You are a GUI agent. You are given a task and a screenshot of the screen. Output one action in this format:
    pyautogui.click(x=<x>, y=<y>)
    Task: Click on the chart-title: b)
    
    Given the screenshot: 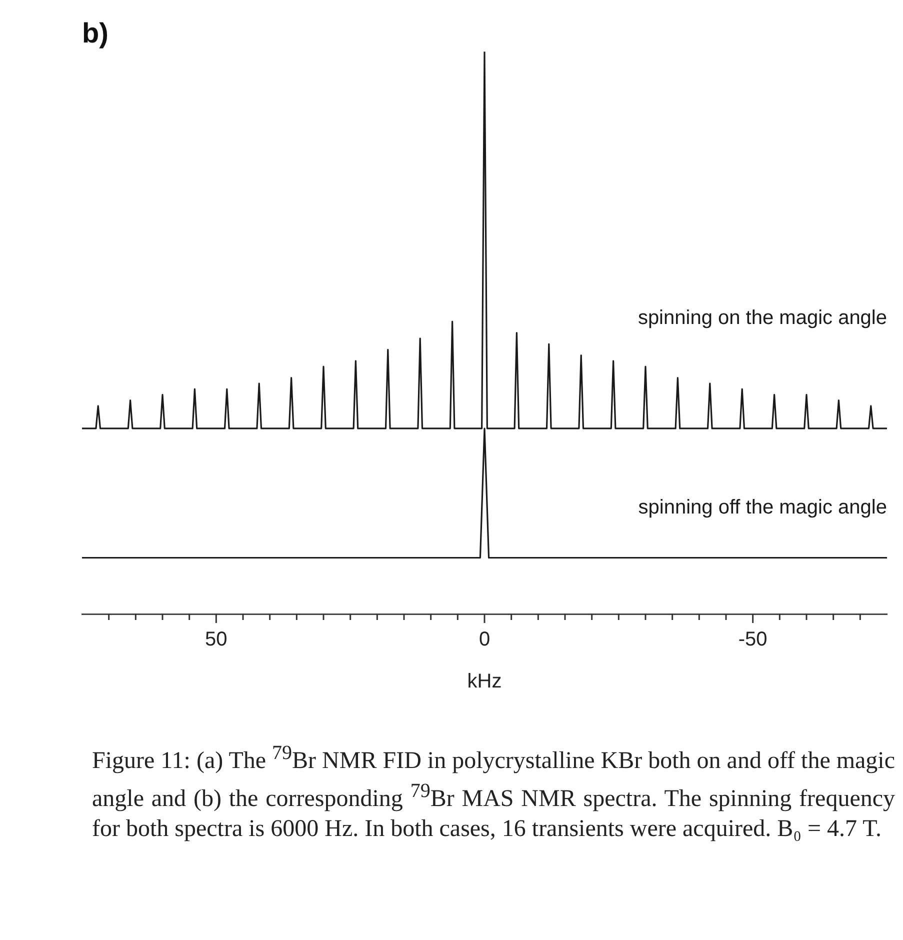 What is the action you would take?
    pyautogui.click(x=95, y=33)
    